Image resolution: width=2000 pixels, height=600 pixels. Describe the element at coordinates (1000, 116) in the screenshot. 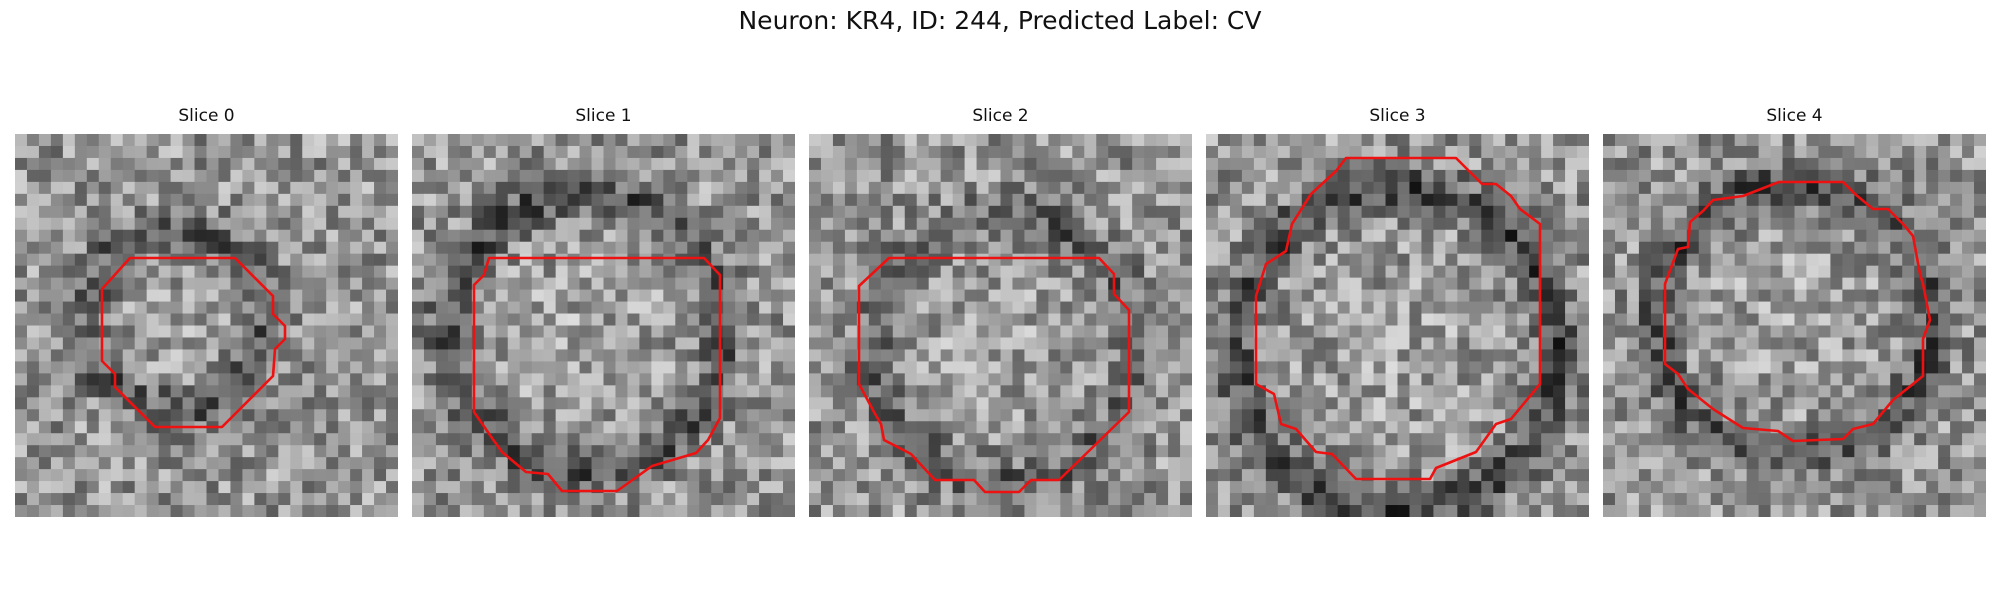

I see `panel-title: Slice 2` at that location.